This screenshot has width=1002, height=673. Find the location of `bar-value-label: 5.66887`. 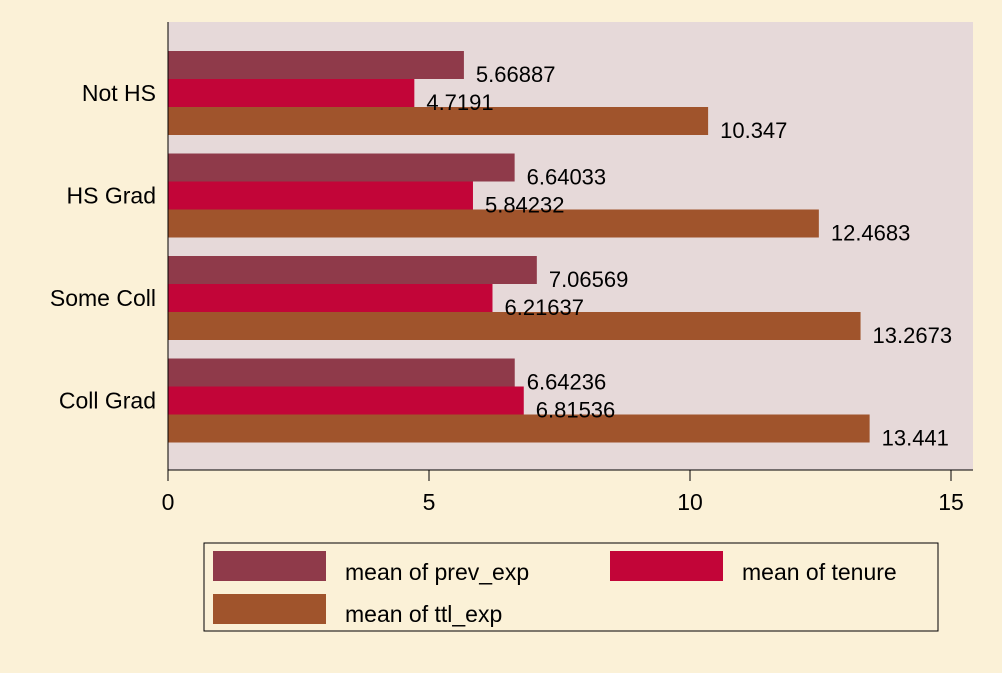

bar-value-label: 5.66887 is located at coordinates (516, 74).